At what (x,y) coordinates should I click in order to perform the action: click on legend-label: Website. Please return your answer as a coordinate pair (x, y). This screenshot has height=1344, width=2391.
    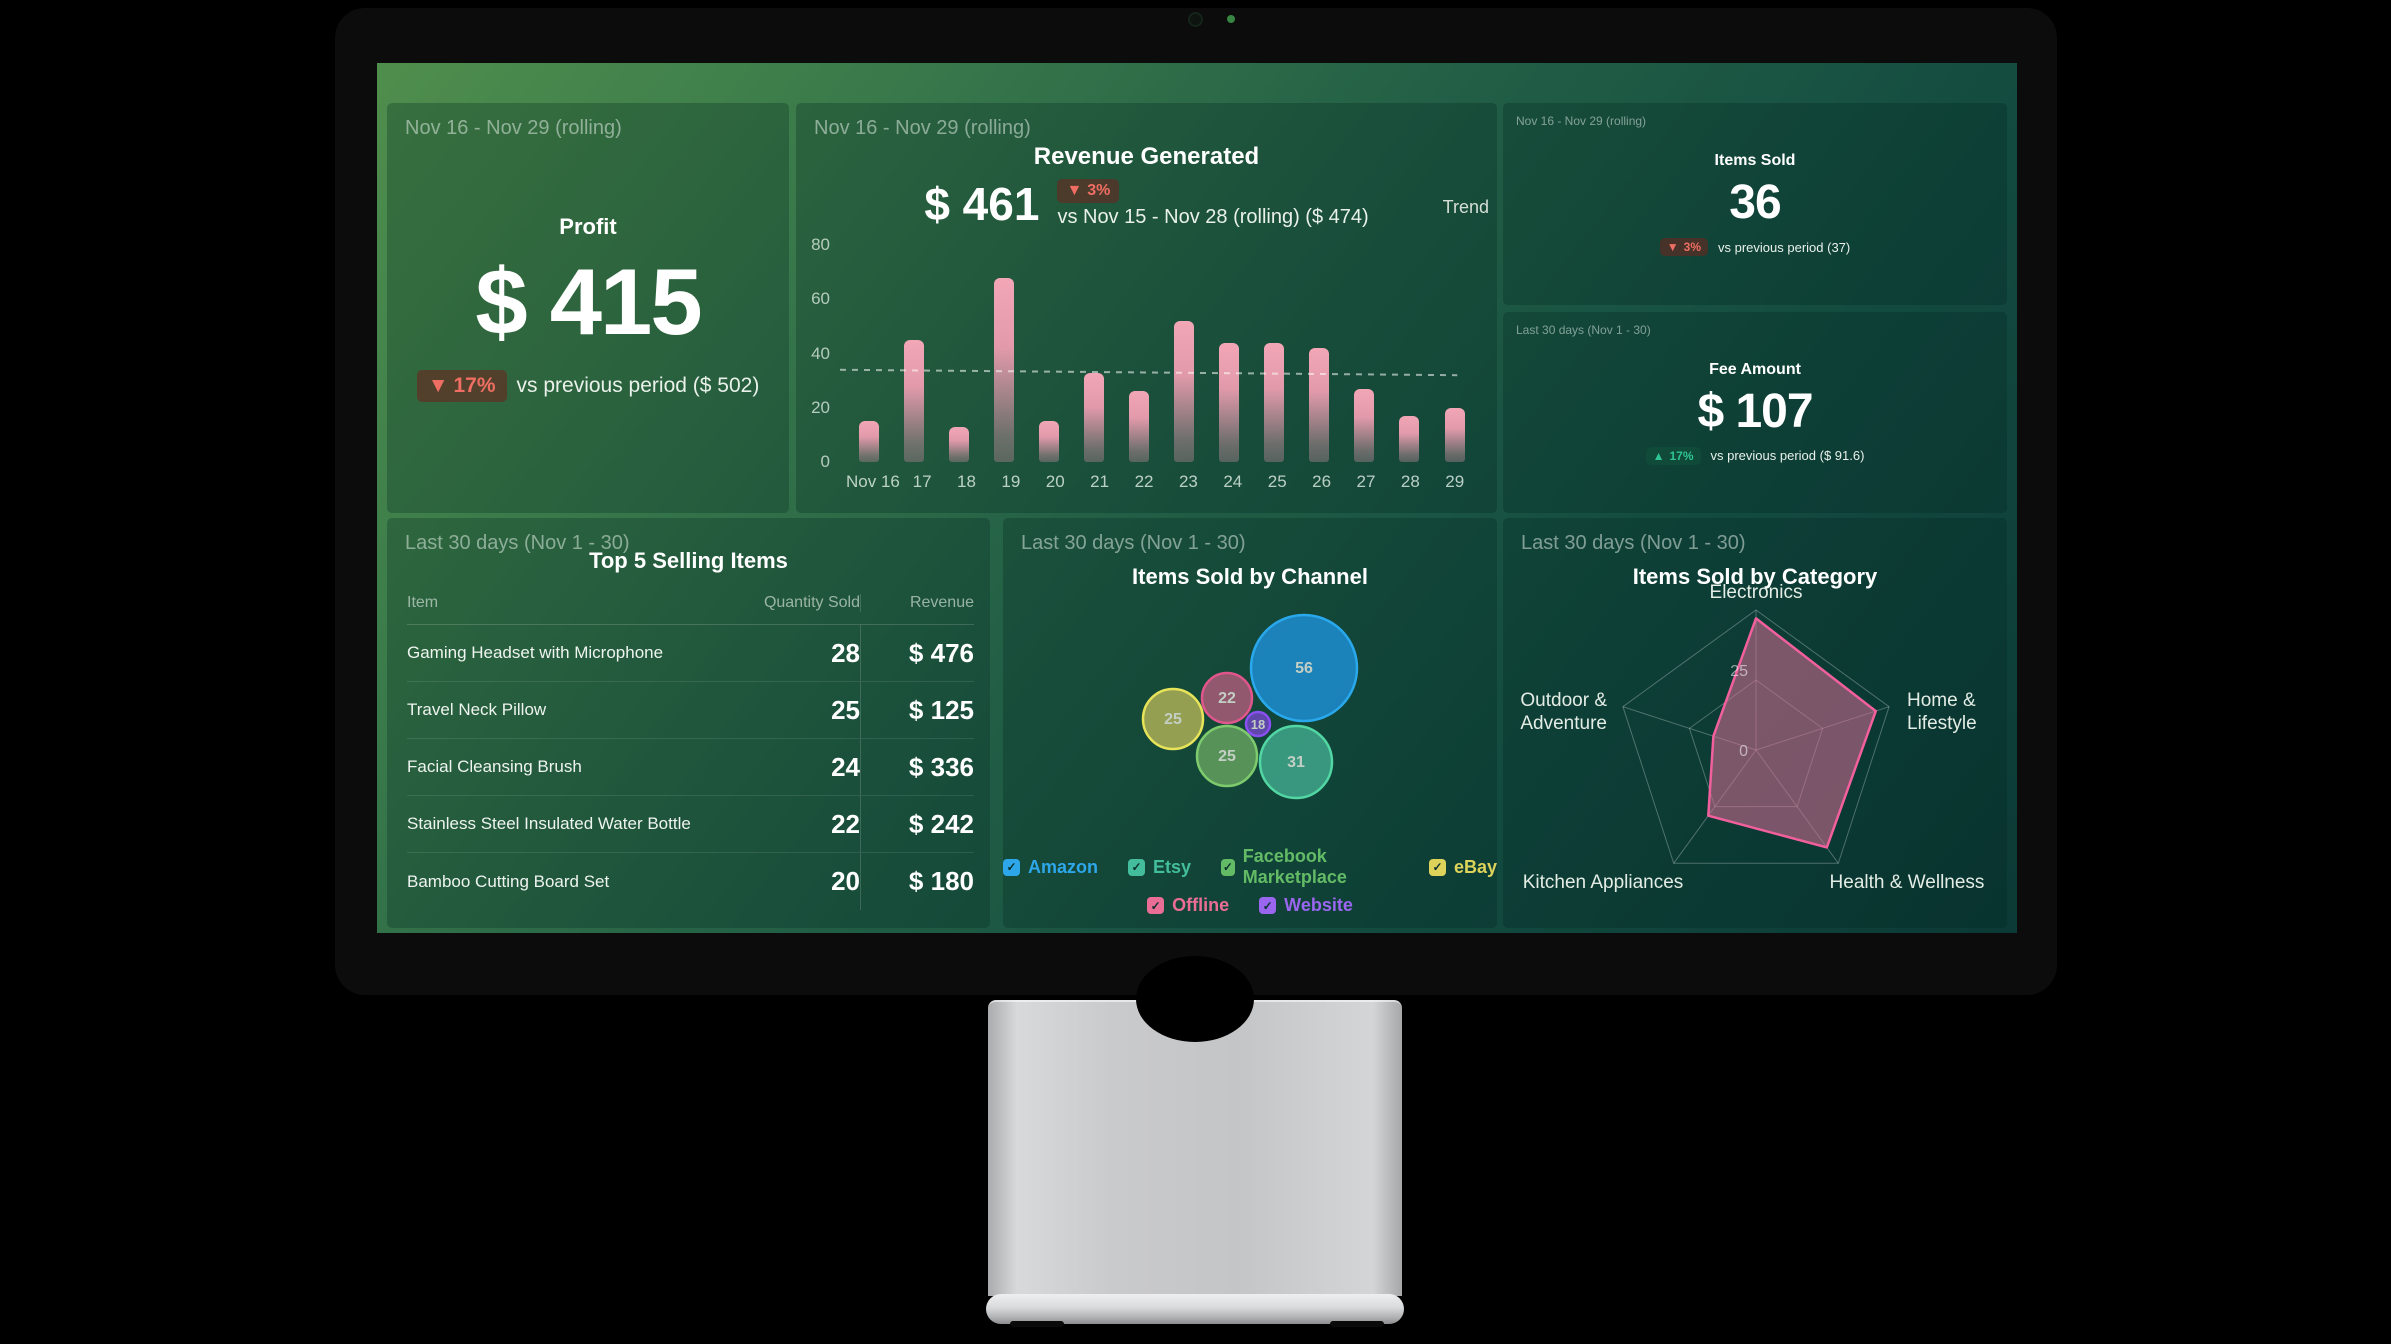
    Looking at the image, I should click on (1318, 905).